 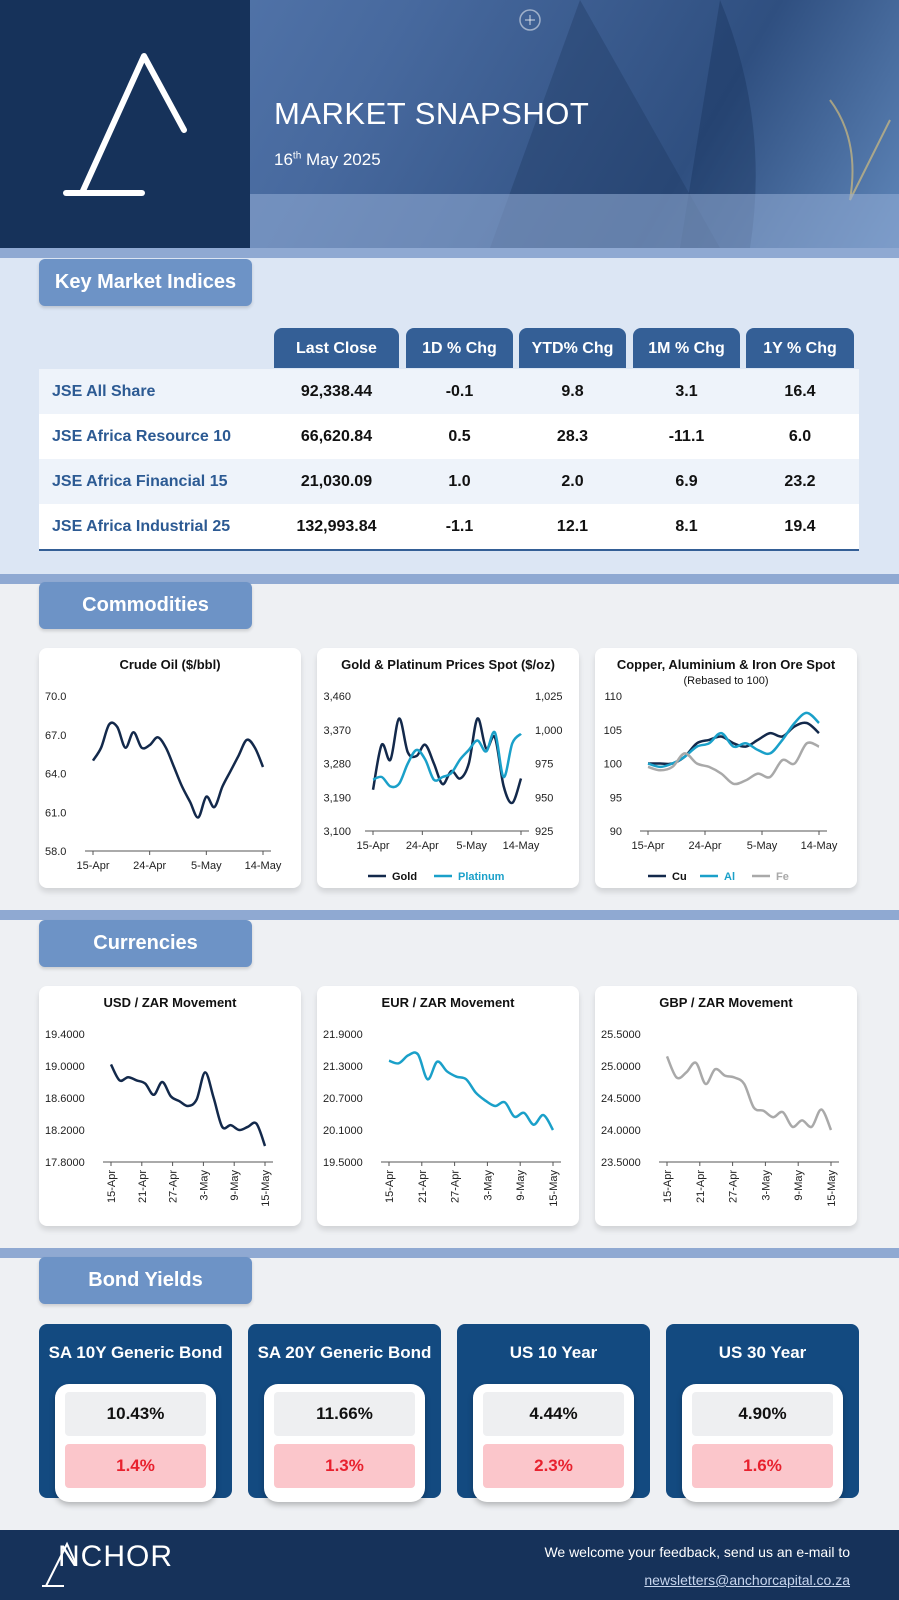 I want to click on y-tick-label: 21.9000, so click(x=343, y=1035).